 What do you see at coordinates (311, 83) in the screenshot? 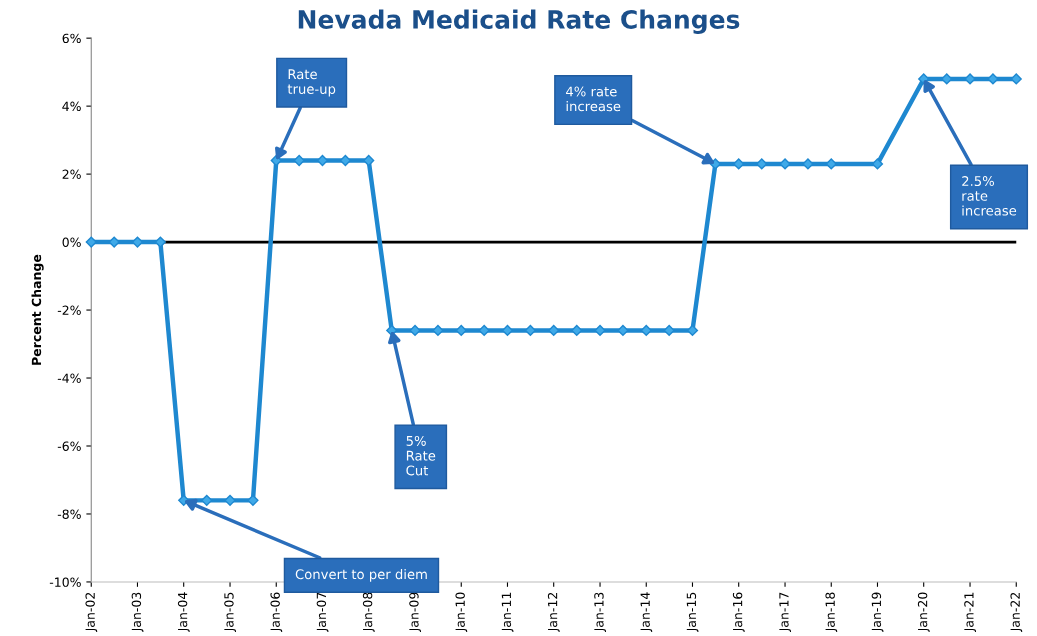
I see `annotation: Rate true-up` at bounding box center [311, 83].